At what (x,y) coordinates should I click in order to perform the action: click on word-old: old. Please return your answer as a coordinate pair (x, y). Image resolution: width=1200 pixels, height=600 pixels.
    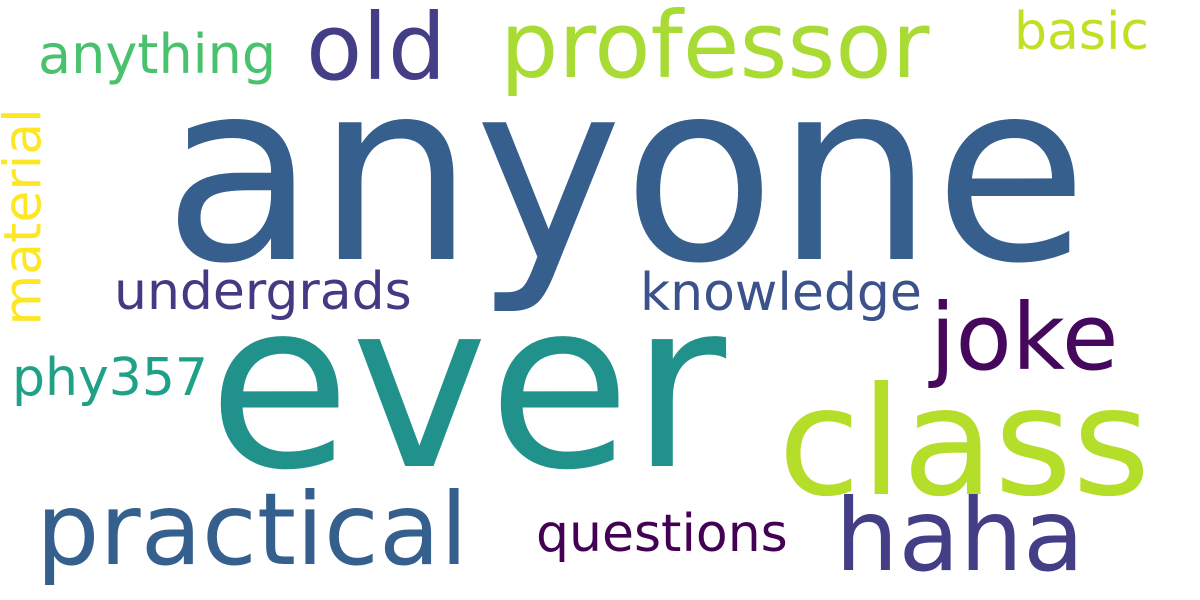
    Looking at the image, I should click on (376, 50).